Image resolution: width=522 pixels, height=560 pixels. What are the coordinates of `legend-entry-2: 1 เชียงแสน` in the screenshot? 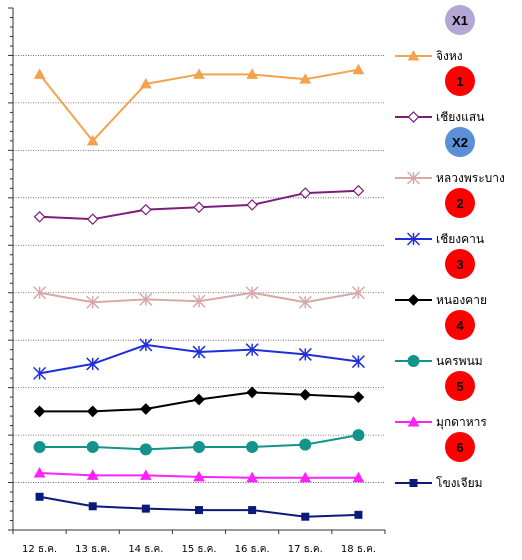 It's located at (439, 95).